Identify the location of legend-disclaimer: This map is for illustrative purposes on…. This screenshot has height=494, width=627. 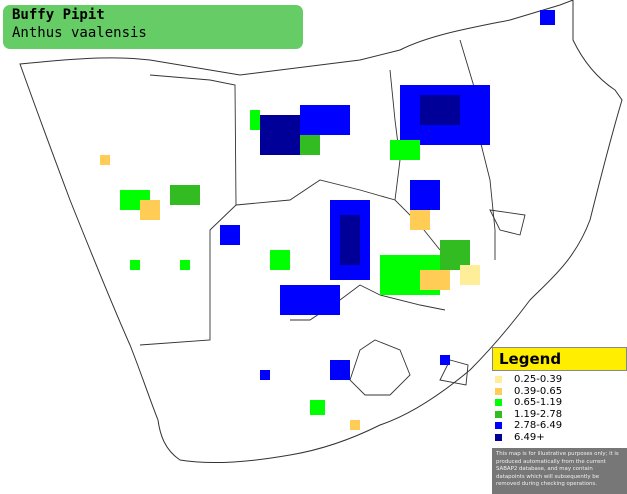
(559, 471).